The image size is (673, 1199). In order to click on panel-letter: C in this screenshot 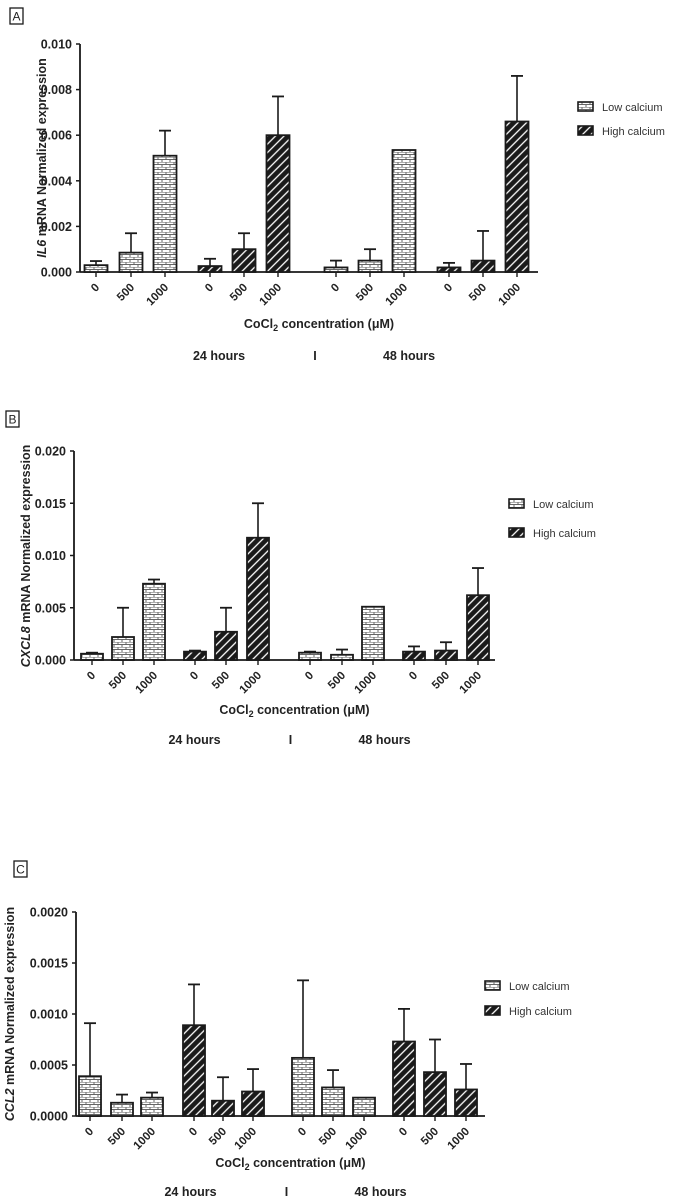, I will do `click(20, 870)`.